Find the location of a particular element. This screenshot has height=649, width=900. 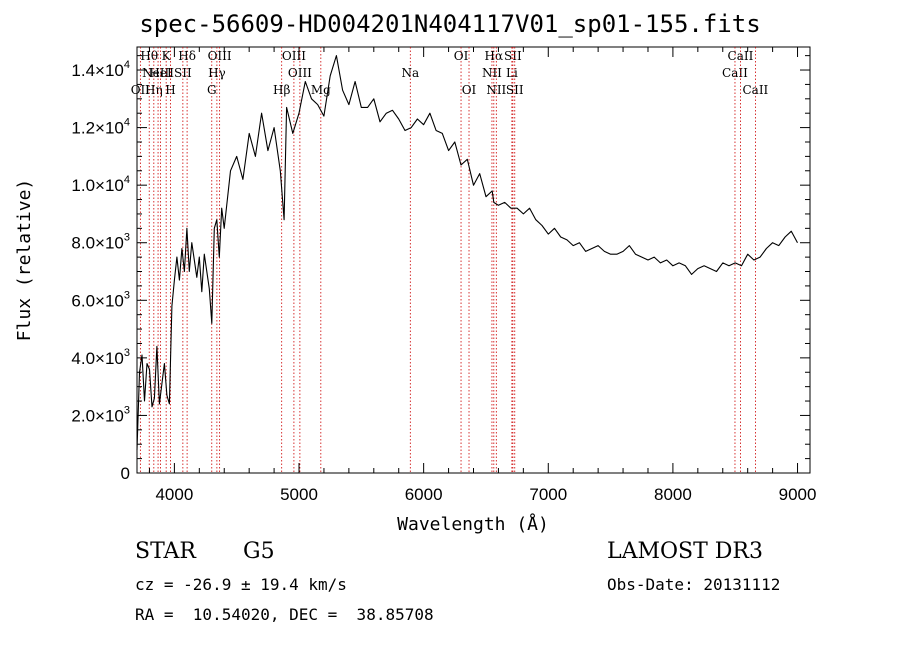

line-marker-label: Na is located at coordinates (410, 73).